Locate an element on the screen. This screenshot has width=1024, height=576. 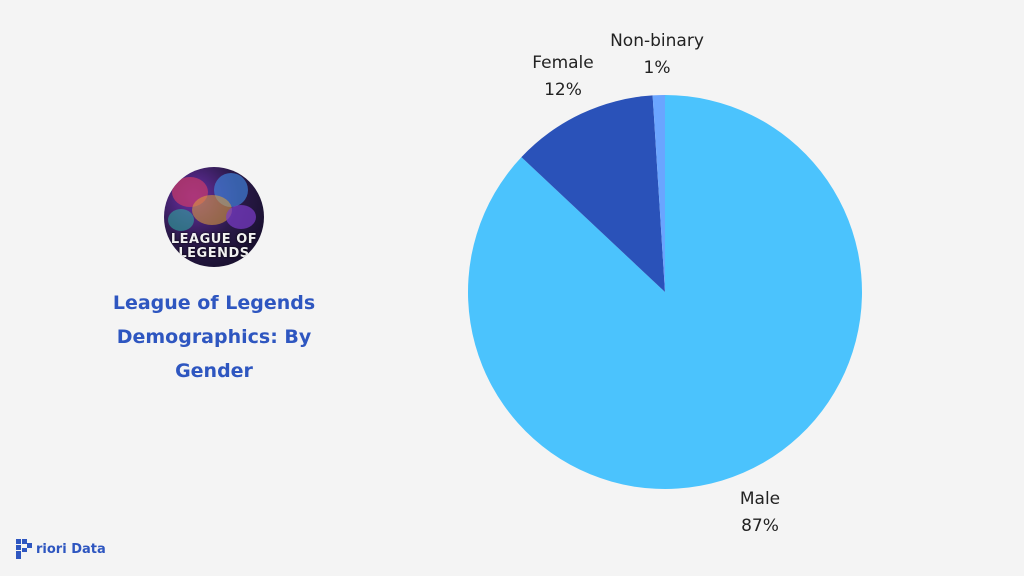
priori-data-icon is located at coordinates (24, 549).